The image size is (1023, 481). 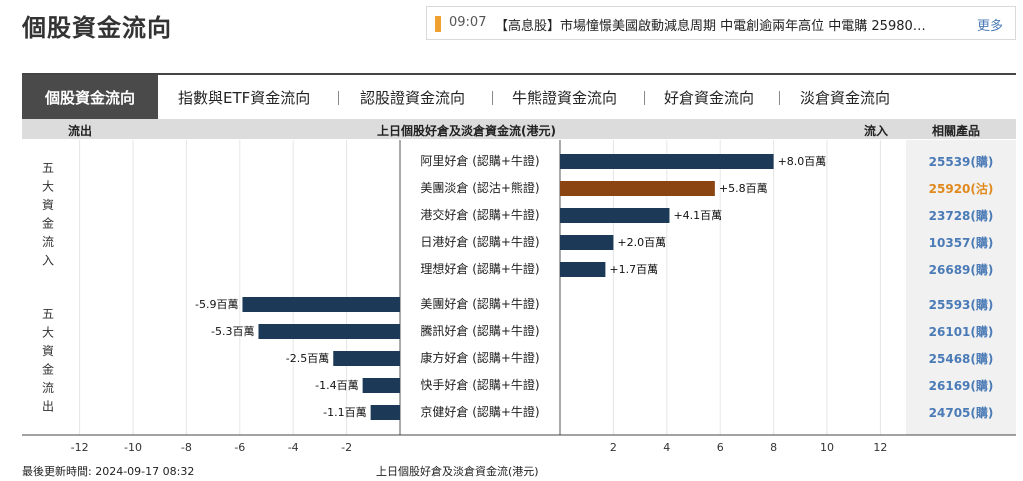 What do you see at coordinates (613, 447) in the screenshot?
I see `x-tick-label: 2` at bounding box center [613, 447].